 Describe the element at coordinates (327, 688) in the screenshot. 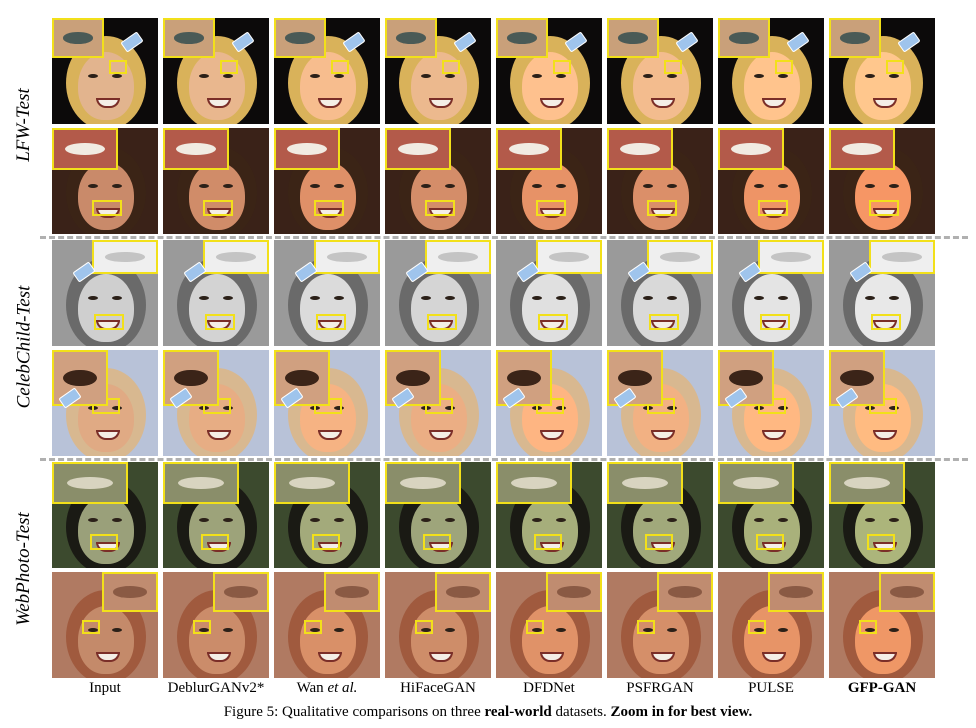

I see `column-label-wan: Wan et al.` at that location.